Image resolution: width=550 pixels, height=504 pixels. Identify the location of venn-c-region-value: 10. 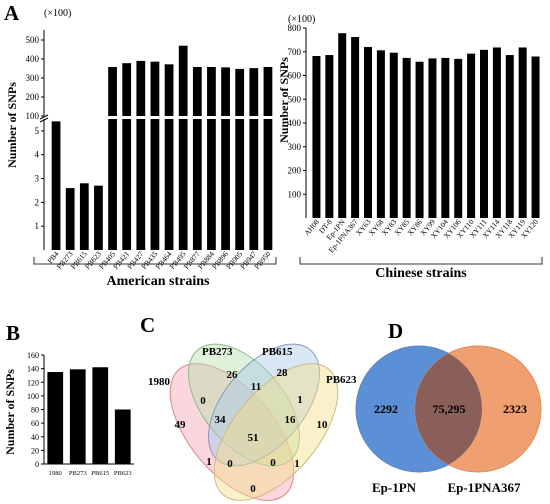
(323, 425).